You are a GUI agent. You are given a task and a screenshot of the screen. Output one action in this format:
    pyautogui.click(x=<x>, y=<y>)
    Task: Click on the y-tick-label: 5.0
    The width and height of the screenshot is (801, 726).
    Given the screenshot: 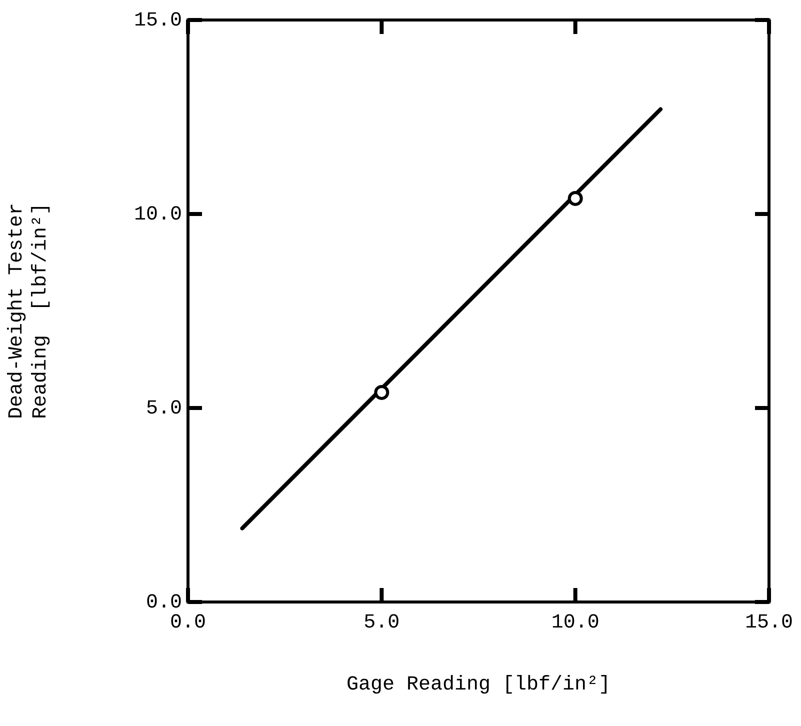 What is the action you would take?
    pyautogui.click(x=164, y=408)
    